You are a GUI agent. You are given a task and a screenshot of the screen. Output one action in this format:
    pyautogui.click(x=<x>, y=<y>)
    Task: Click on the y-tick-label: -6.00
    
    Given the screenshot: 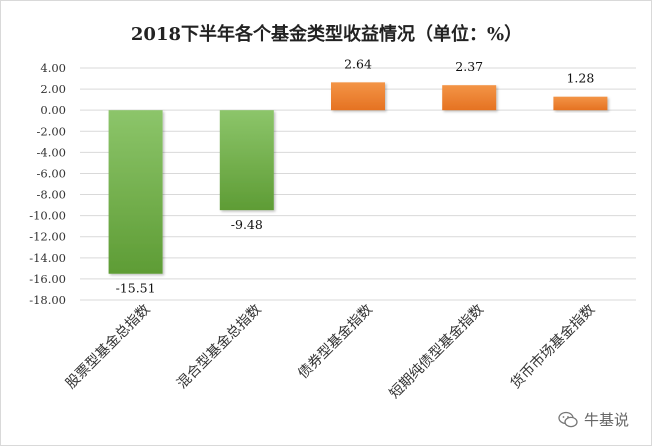 What is the action you would take?
    pyautogui.click(x=52, y=173)
    